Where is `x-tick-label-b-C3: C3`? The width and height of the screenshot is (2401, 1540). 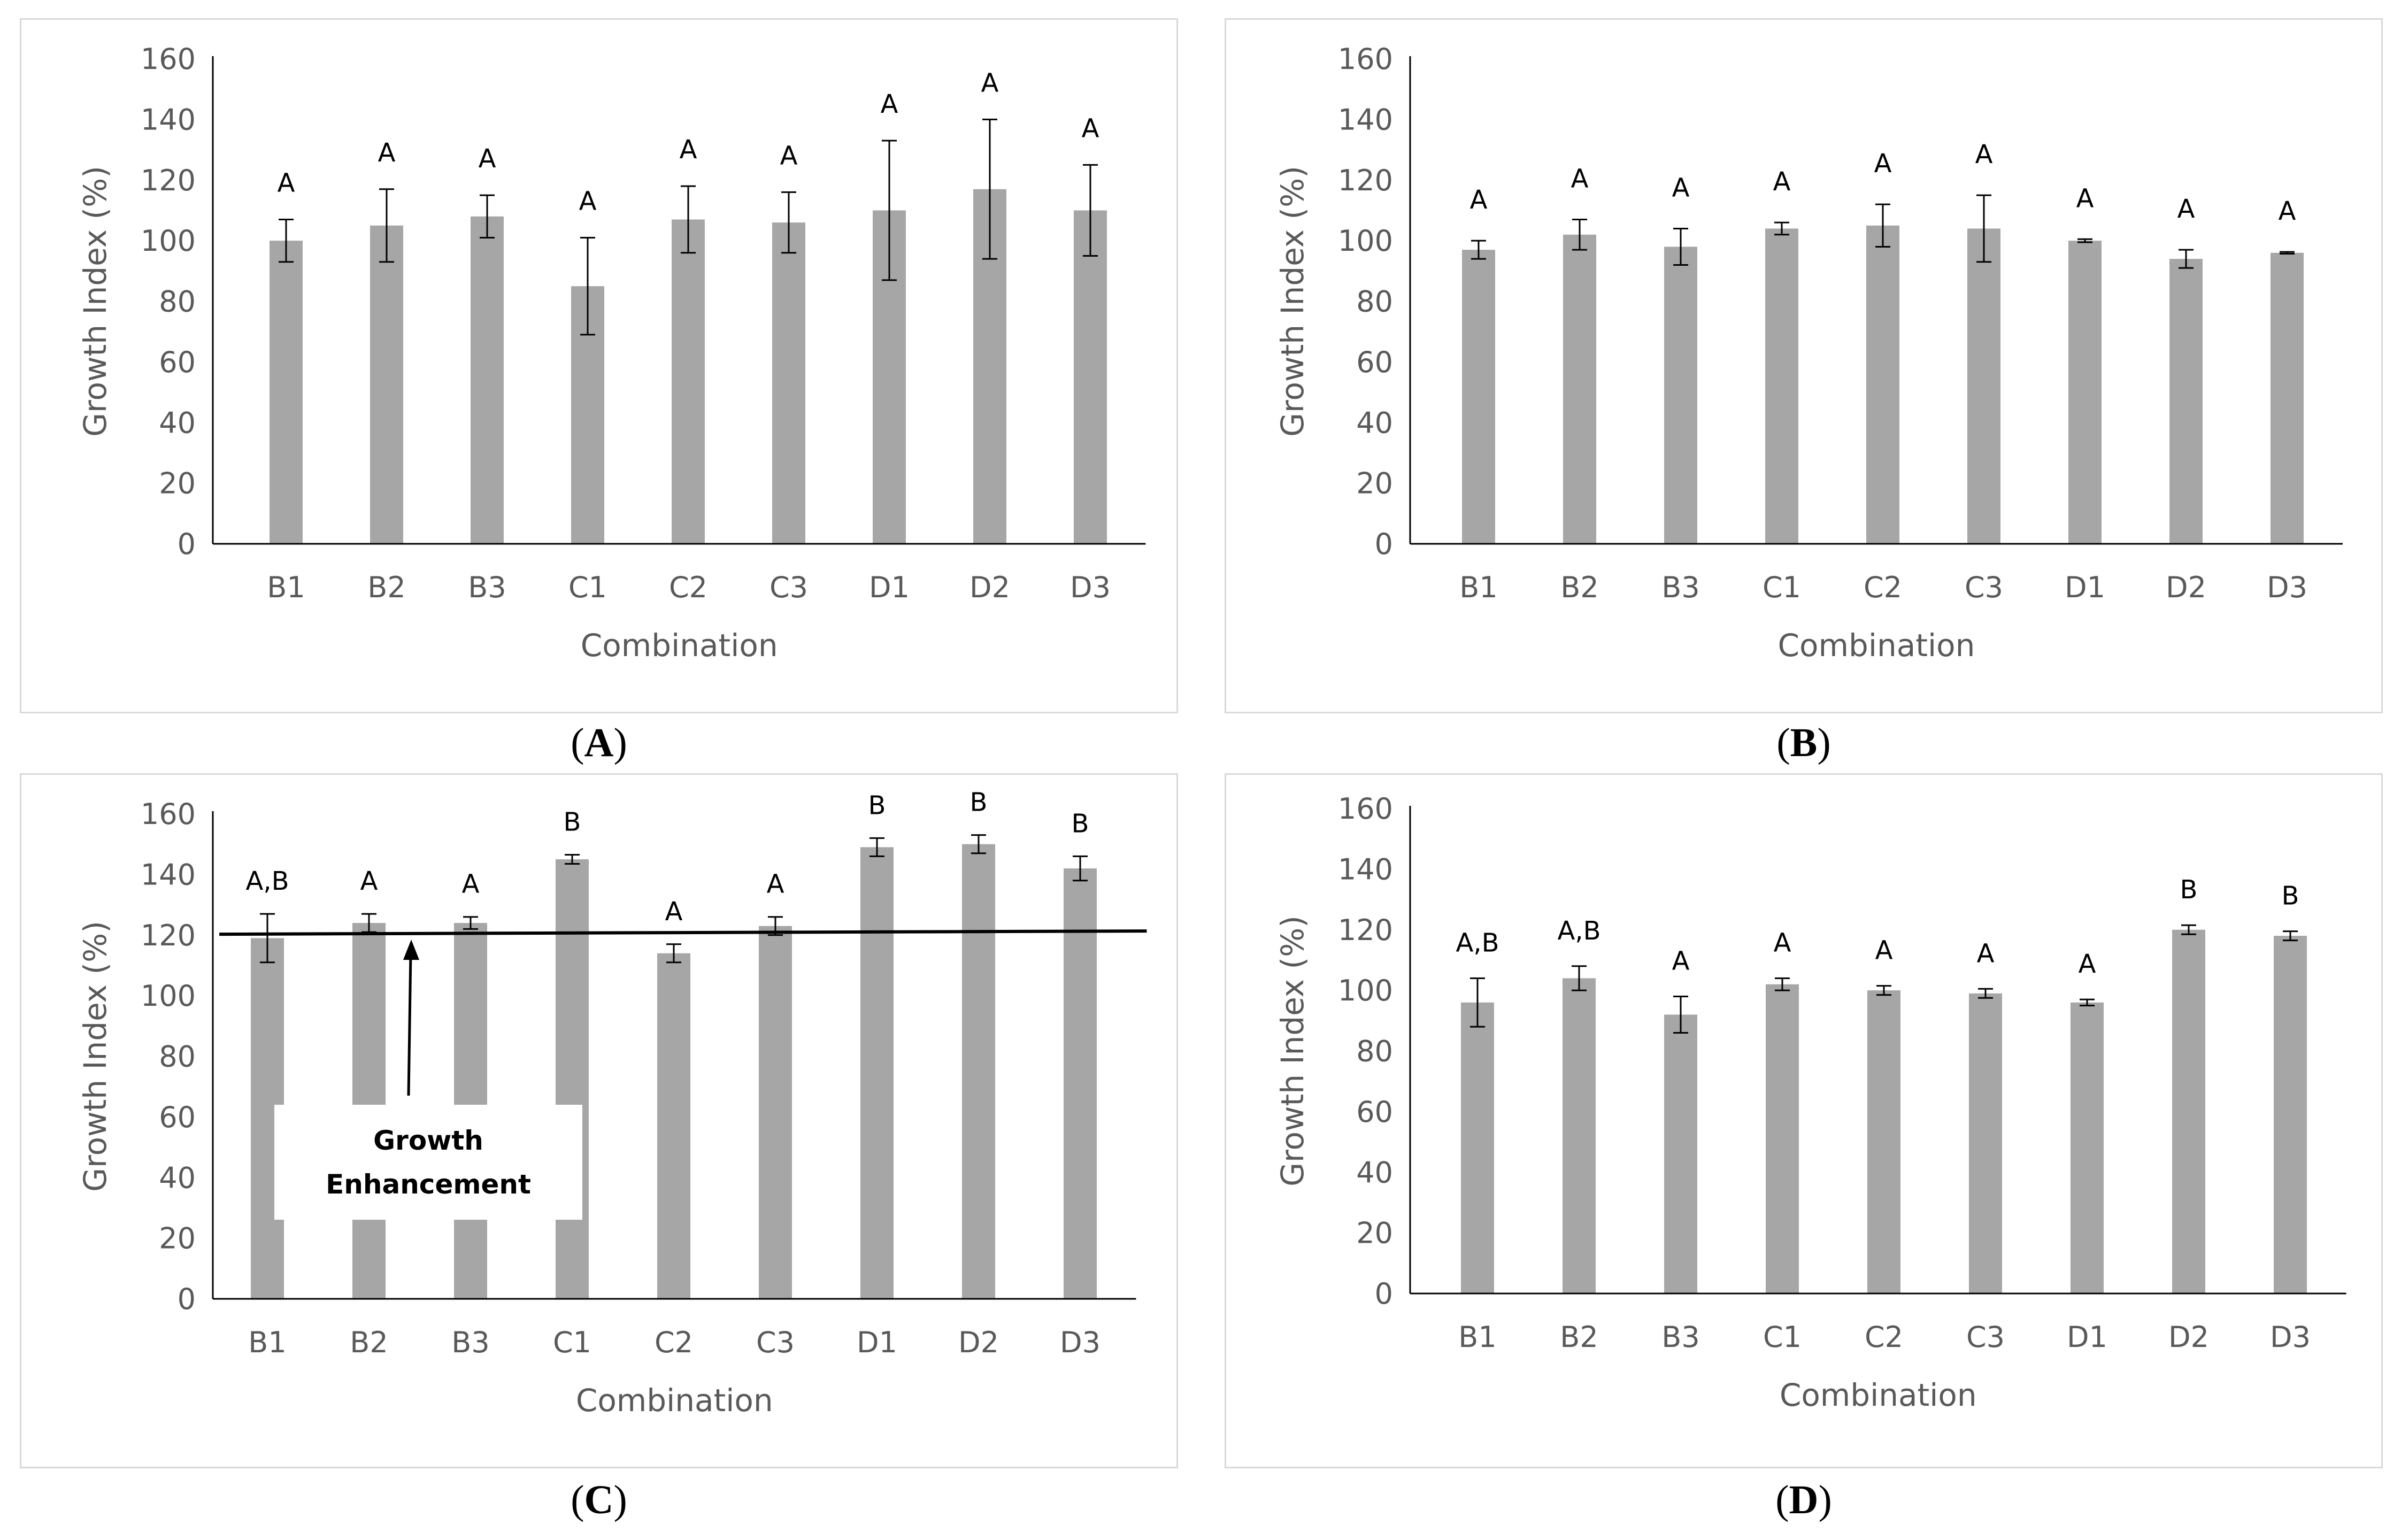
x-tick-label-b-C3: C3 is located at coordinates (1984, 587).